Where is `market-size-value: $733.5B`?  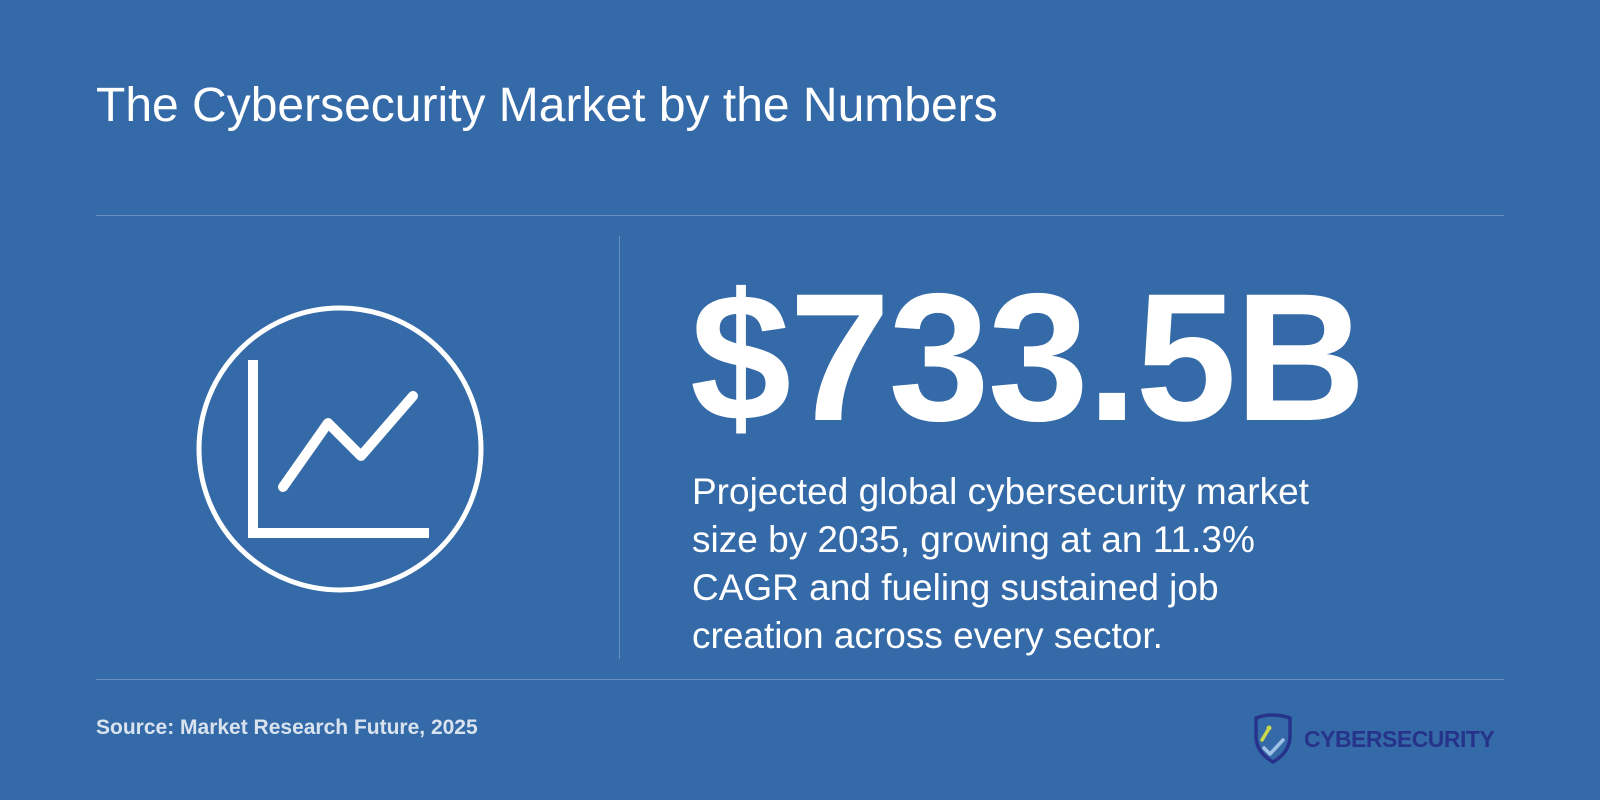
market-size-value: $733.5B is located at coordinates (1028, 357).